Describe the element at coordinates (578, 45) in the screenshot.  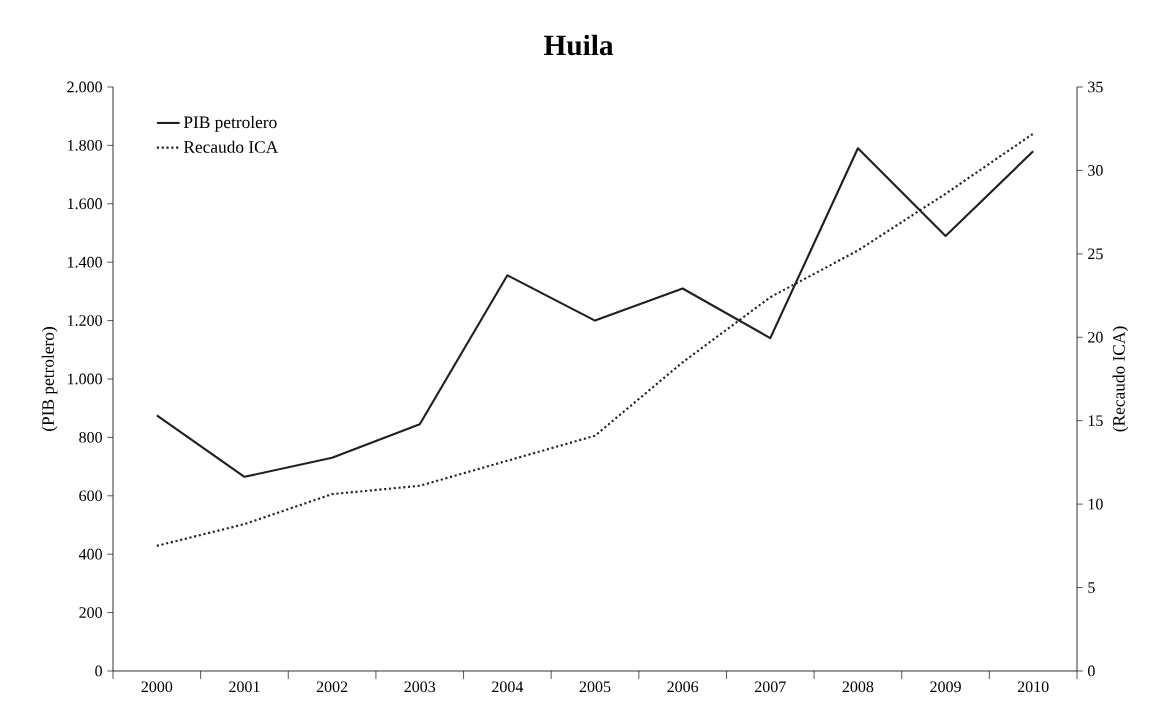
I see `chart-title: Huila` at that location.